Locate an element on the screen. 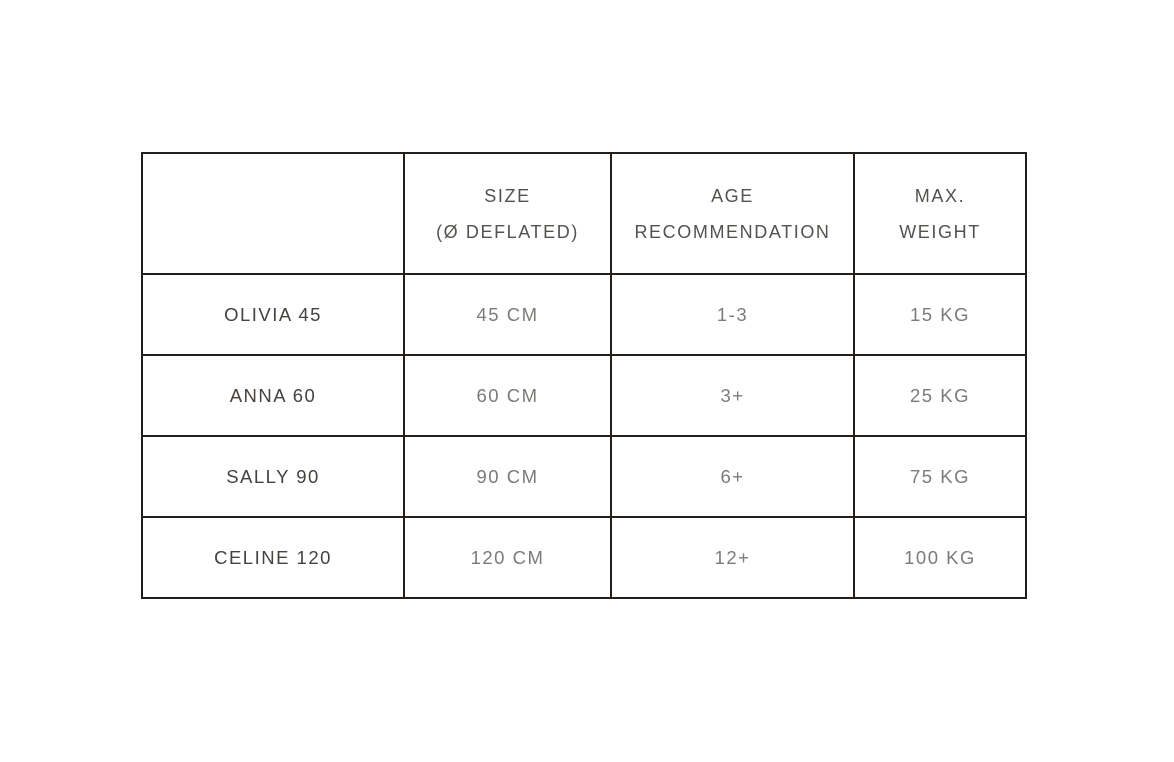  cell-weight-sally-90: 75 KG is located at coordinates (940, 476).